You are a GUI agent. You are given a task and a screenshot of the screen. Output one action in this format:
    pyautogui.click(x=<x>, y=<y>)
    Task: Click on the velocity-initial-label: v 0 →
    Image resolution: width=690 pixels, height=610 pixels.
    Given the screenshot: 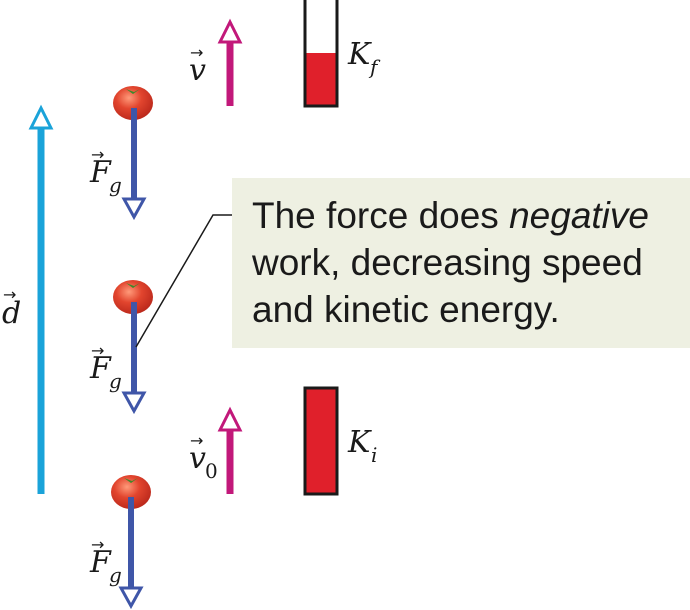 What is the action you would take?
    pyautogui.click(x=203, y=457)
    